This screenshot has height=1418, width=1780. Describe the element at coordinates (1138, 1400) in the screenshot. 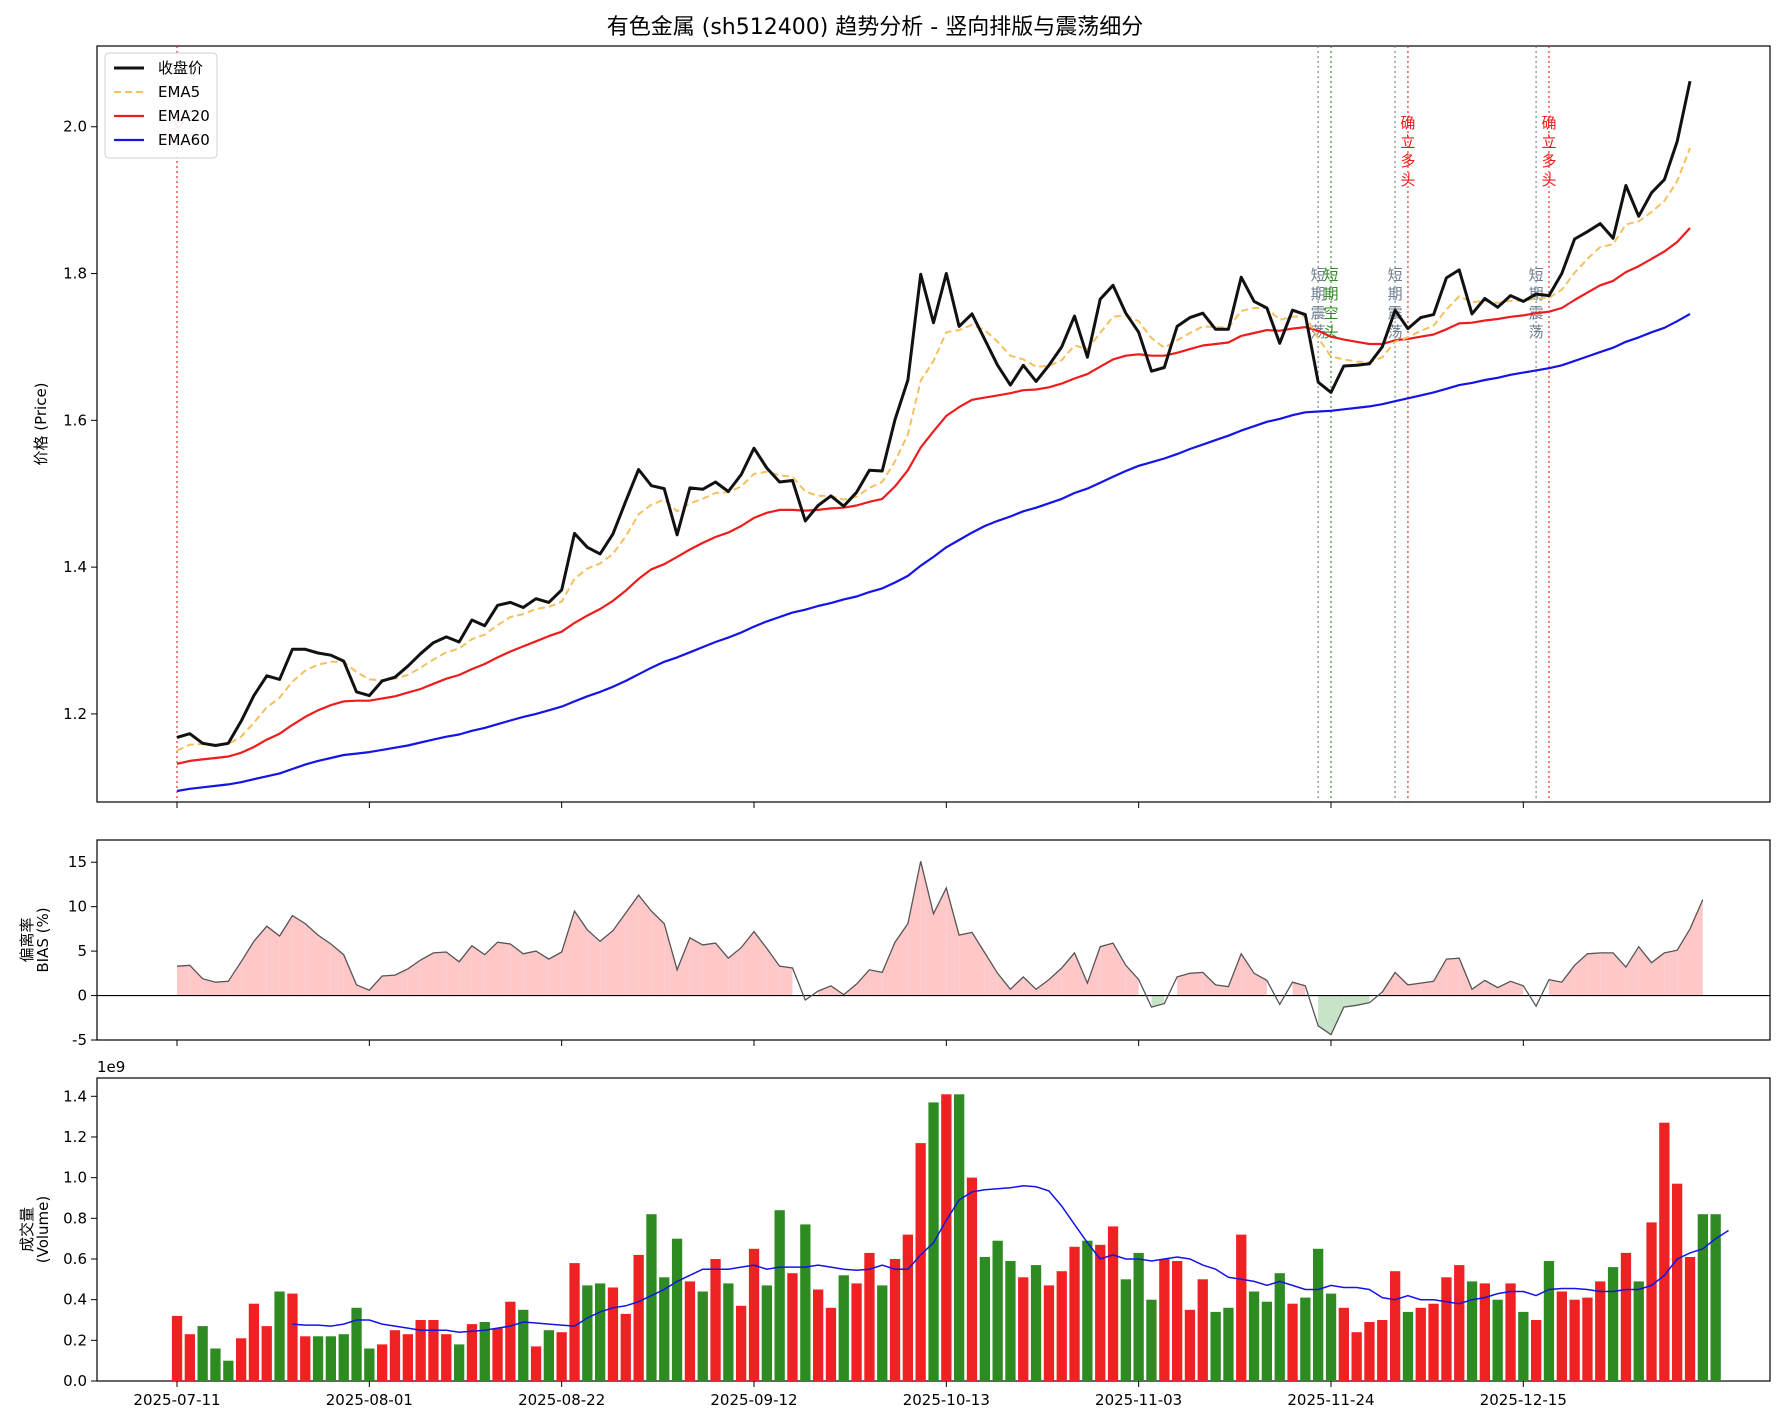

I see `x-tick-label: 2025-11-03` at that location.